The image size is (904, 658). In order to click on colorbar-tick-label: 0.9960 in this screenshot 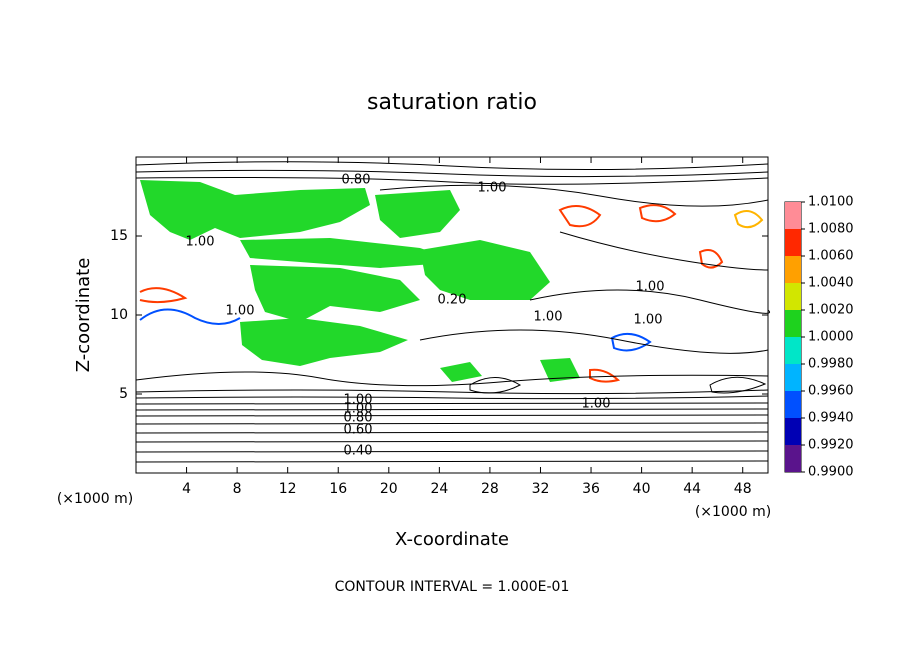, I will do `click(831, 391)`.